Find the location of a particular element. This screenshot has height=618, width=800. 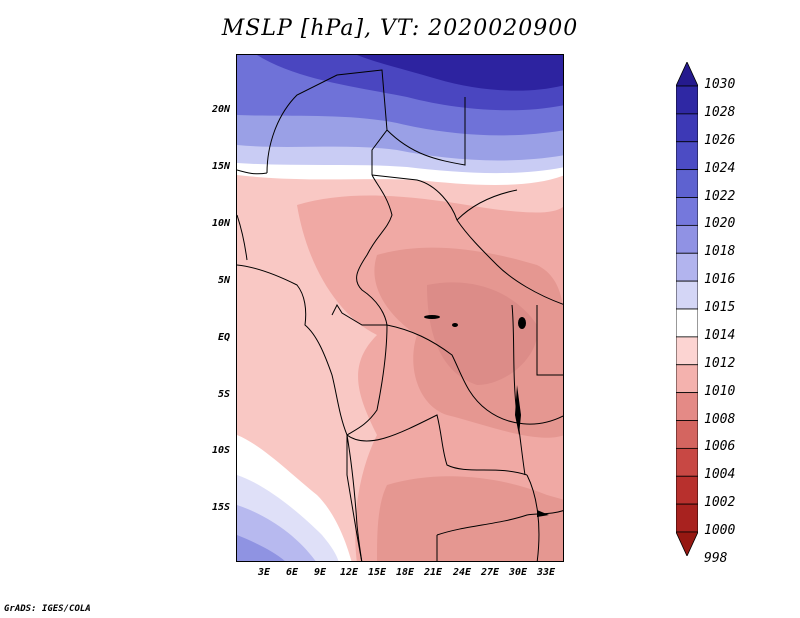

lat-label: 10N is located at coordinates (220, 223).